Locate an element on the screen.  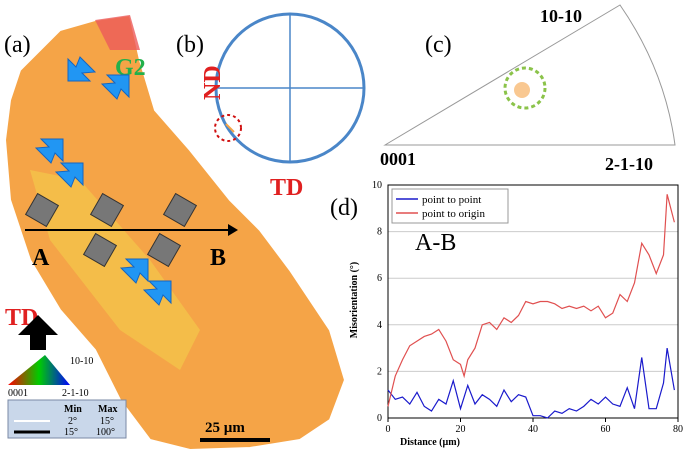
panel-label: (c) is located at coordinates (438, 45).